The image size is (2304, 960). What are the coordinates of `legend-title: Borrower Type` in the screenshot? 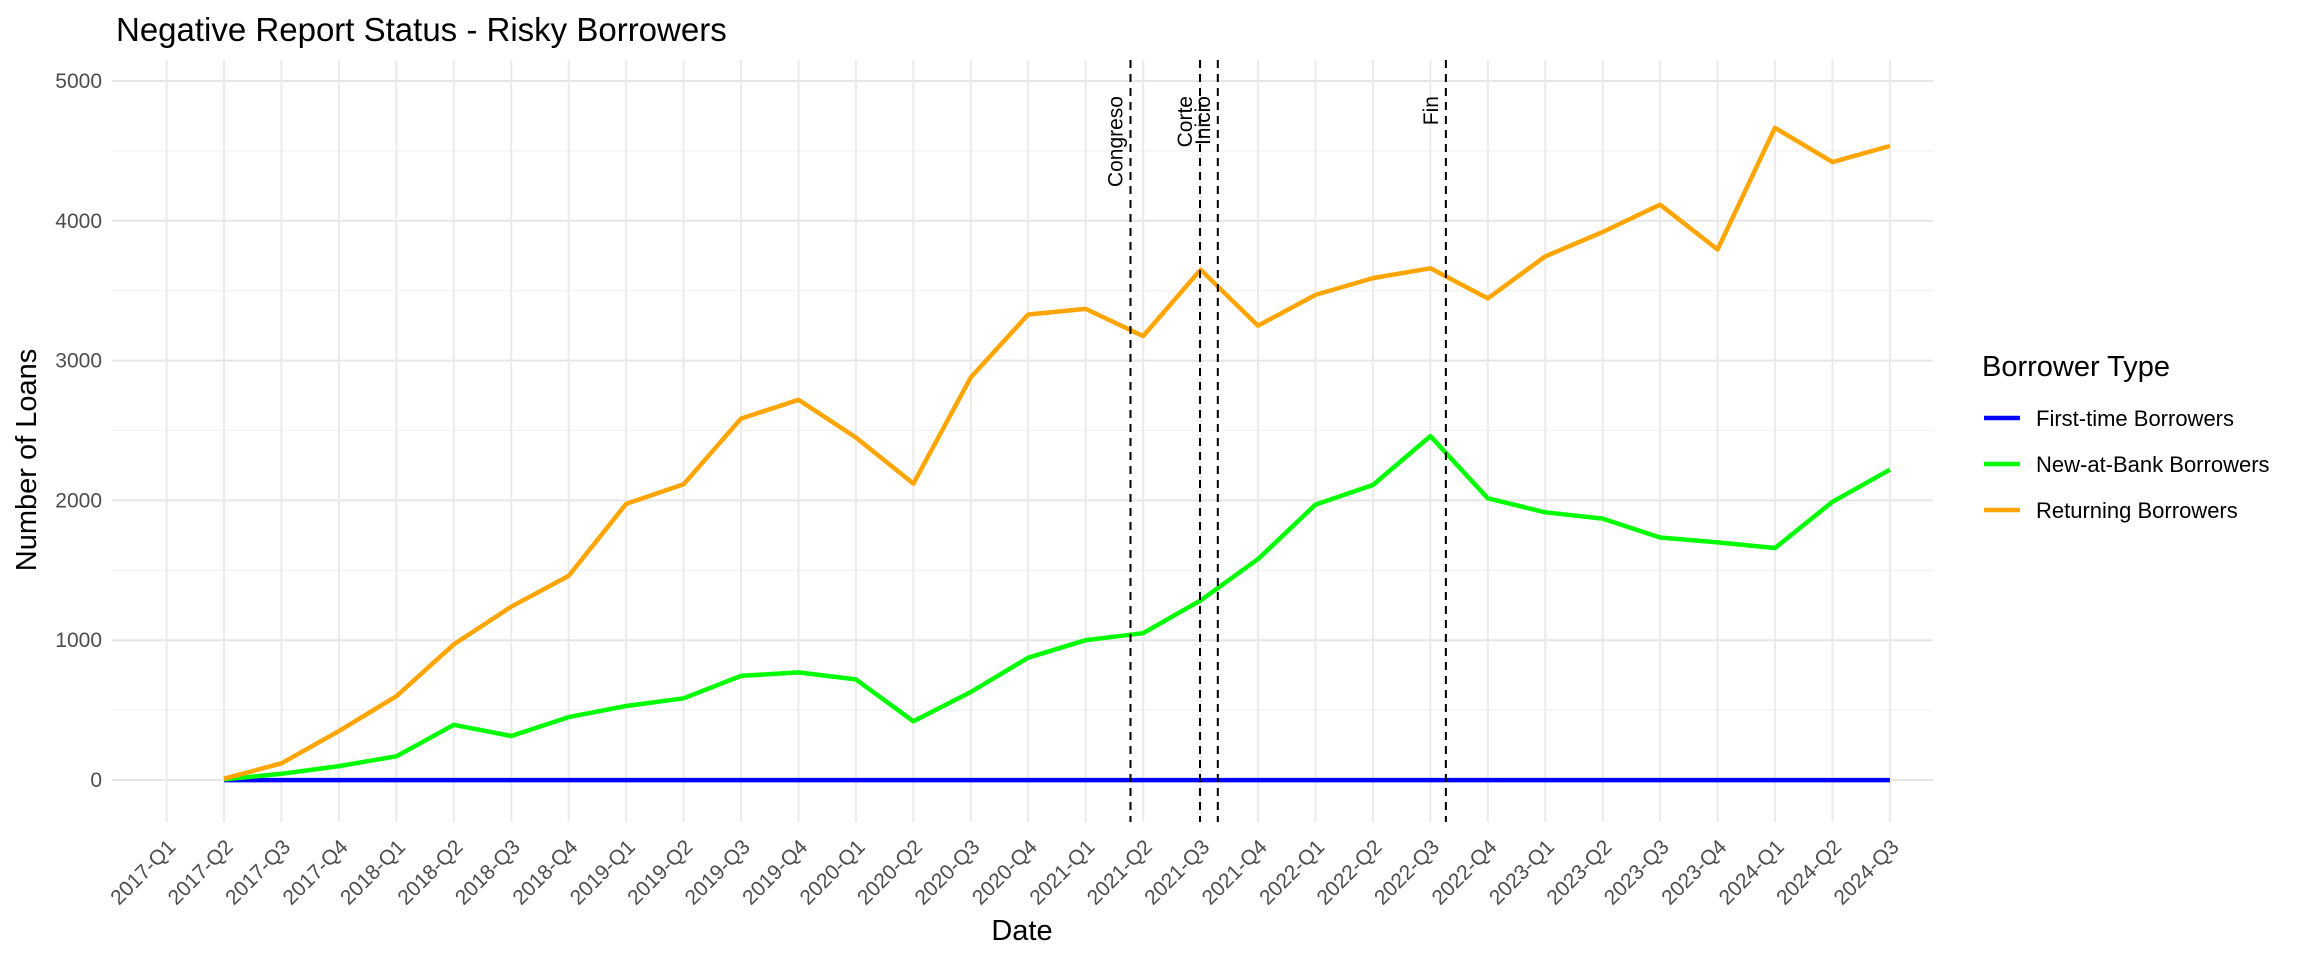 It's located at (2076, 367).